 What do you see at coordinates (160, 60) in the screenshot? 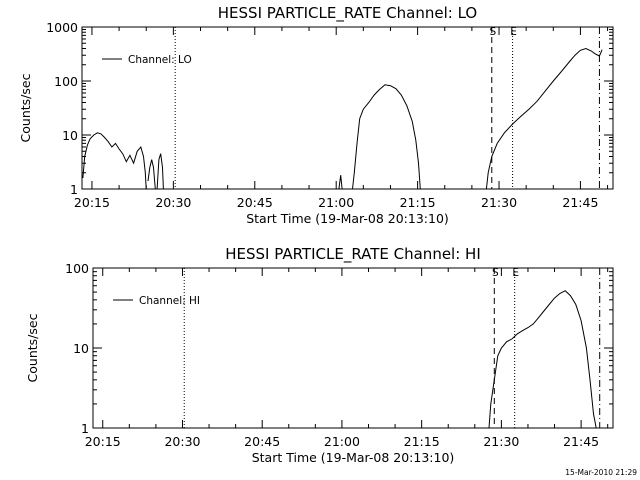
I see `legend-label: Channel: LO` at bounding box center [160, 60].